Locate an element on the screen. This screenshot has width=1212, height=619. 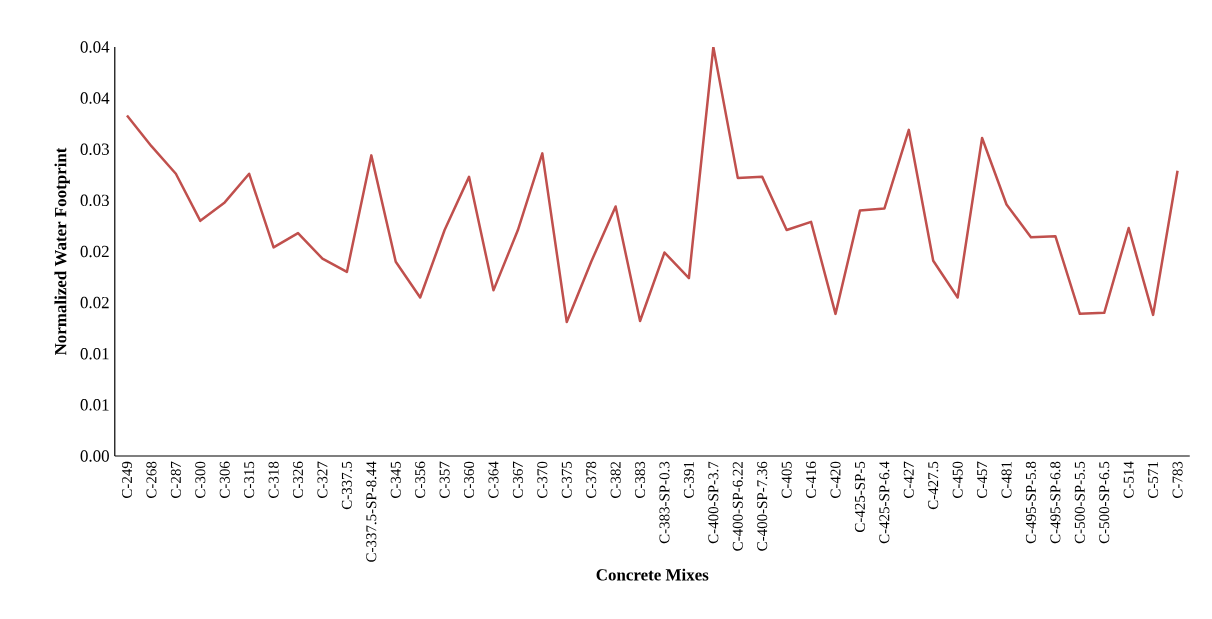
x-tick-label: C-360 is located at coordinates (469, 479).